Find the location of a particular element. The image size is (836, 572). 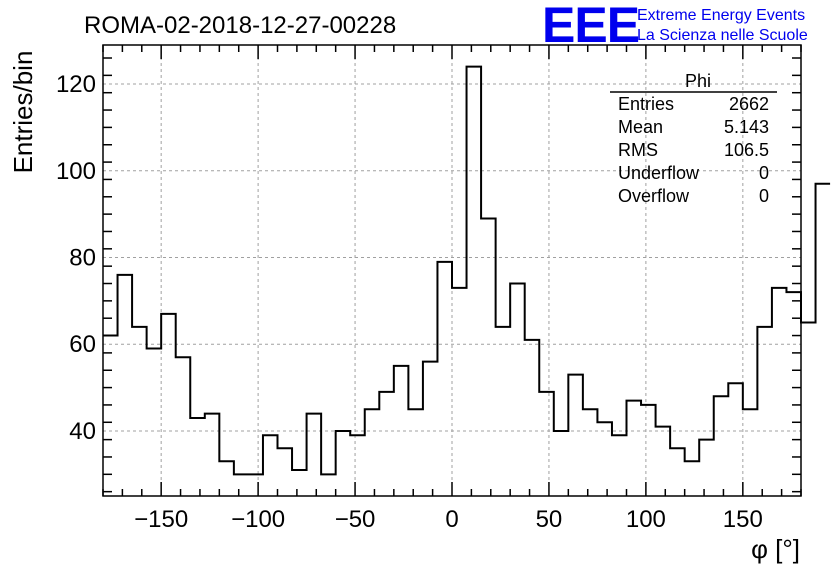

y-tick-label: 120 is located at coordinates (76, 84).